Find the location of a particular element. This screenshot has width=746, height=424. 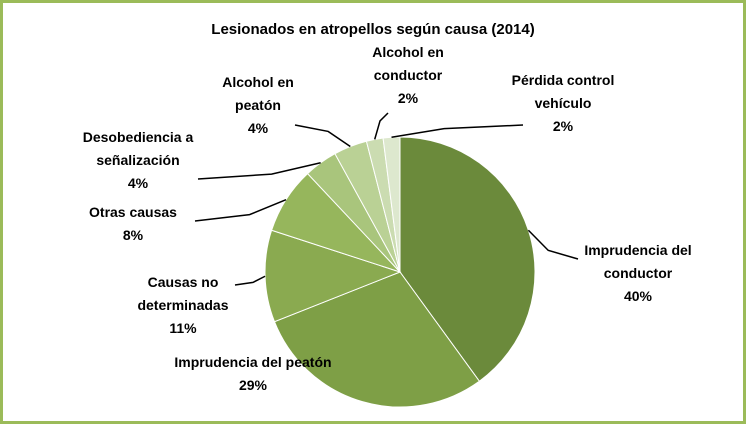

data-label: Otras causas 8% is located at coordinates (133, 224).